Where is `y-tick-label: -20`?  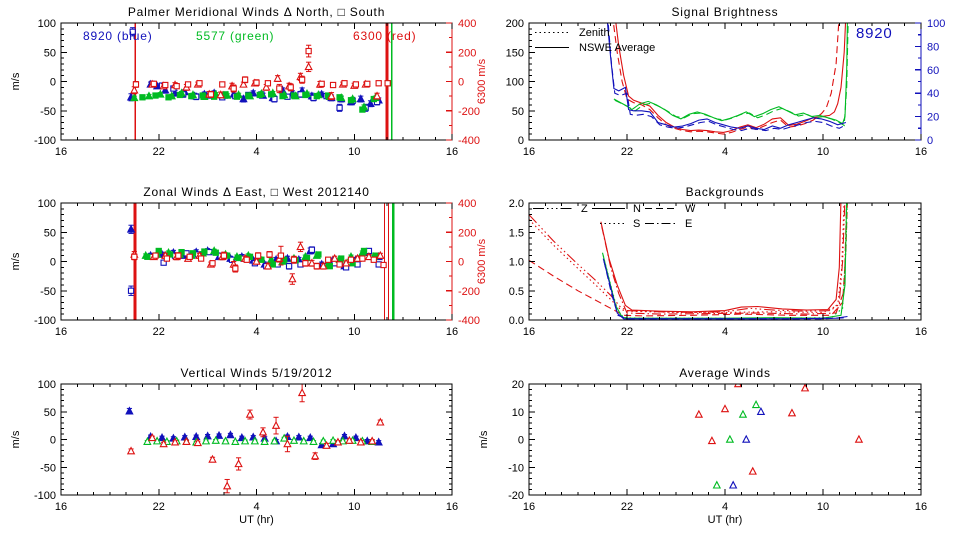 y-tick-label: -20 is located at coordinates (516, 496).